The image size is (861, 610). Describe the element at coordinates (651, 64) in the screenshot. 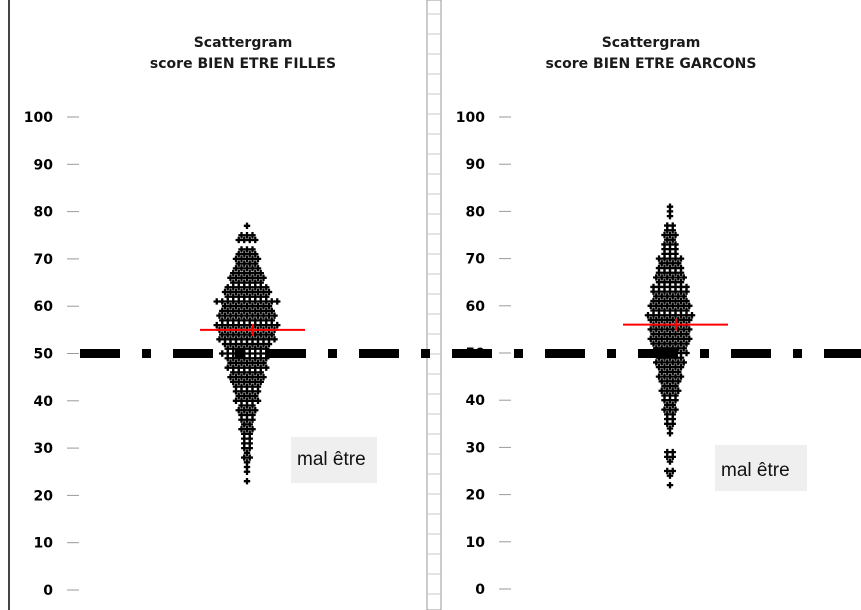

I see `chart-title-line2: score BIEN ETRE GARCONS` at that location.